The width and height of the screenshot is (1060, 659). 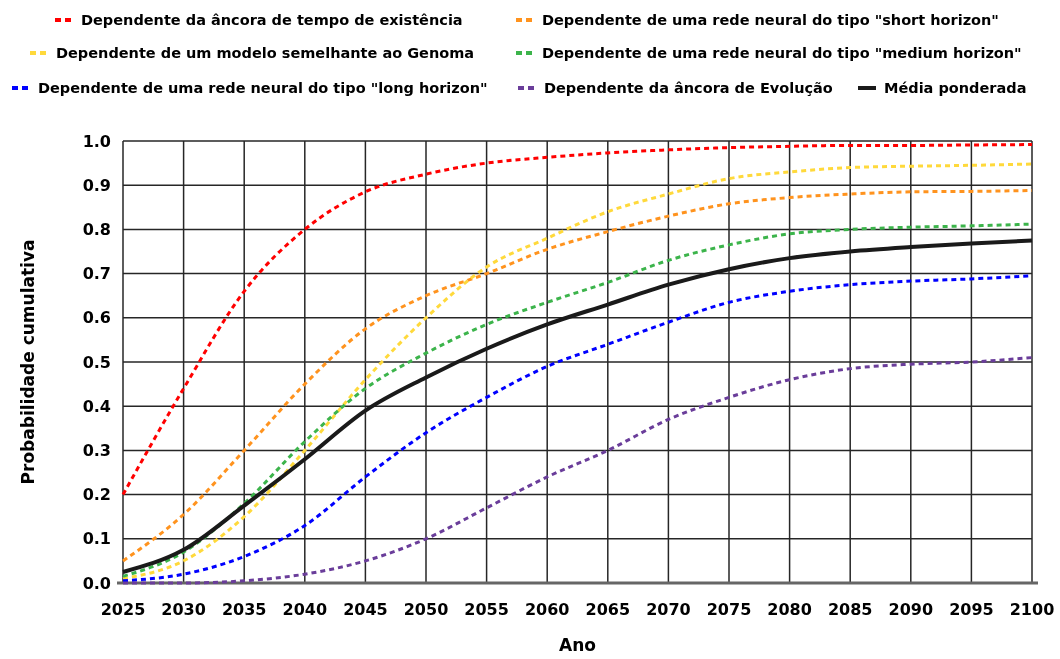 What do you see at coordinates (96, 274) in the screenshot?
I see `y-tick-label: 0.7` at bounding box center [96, 274].